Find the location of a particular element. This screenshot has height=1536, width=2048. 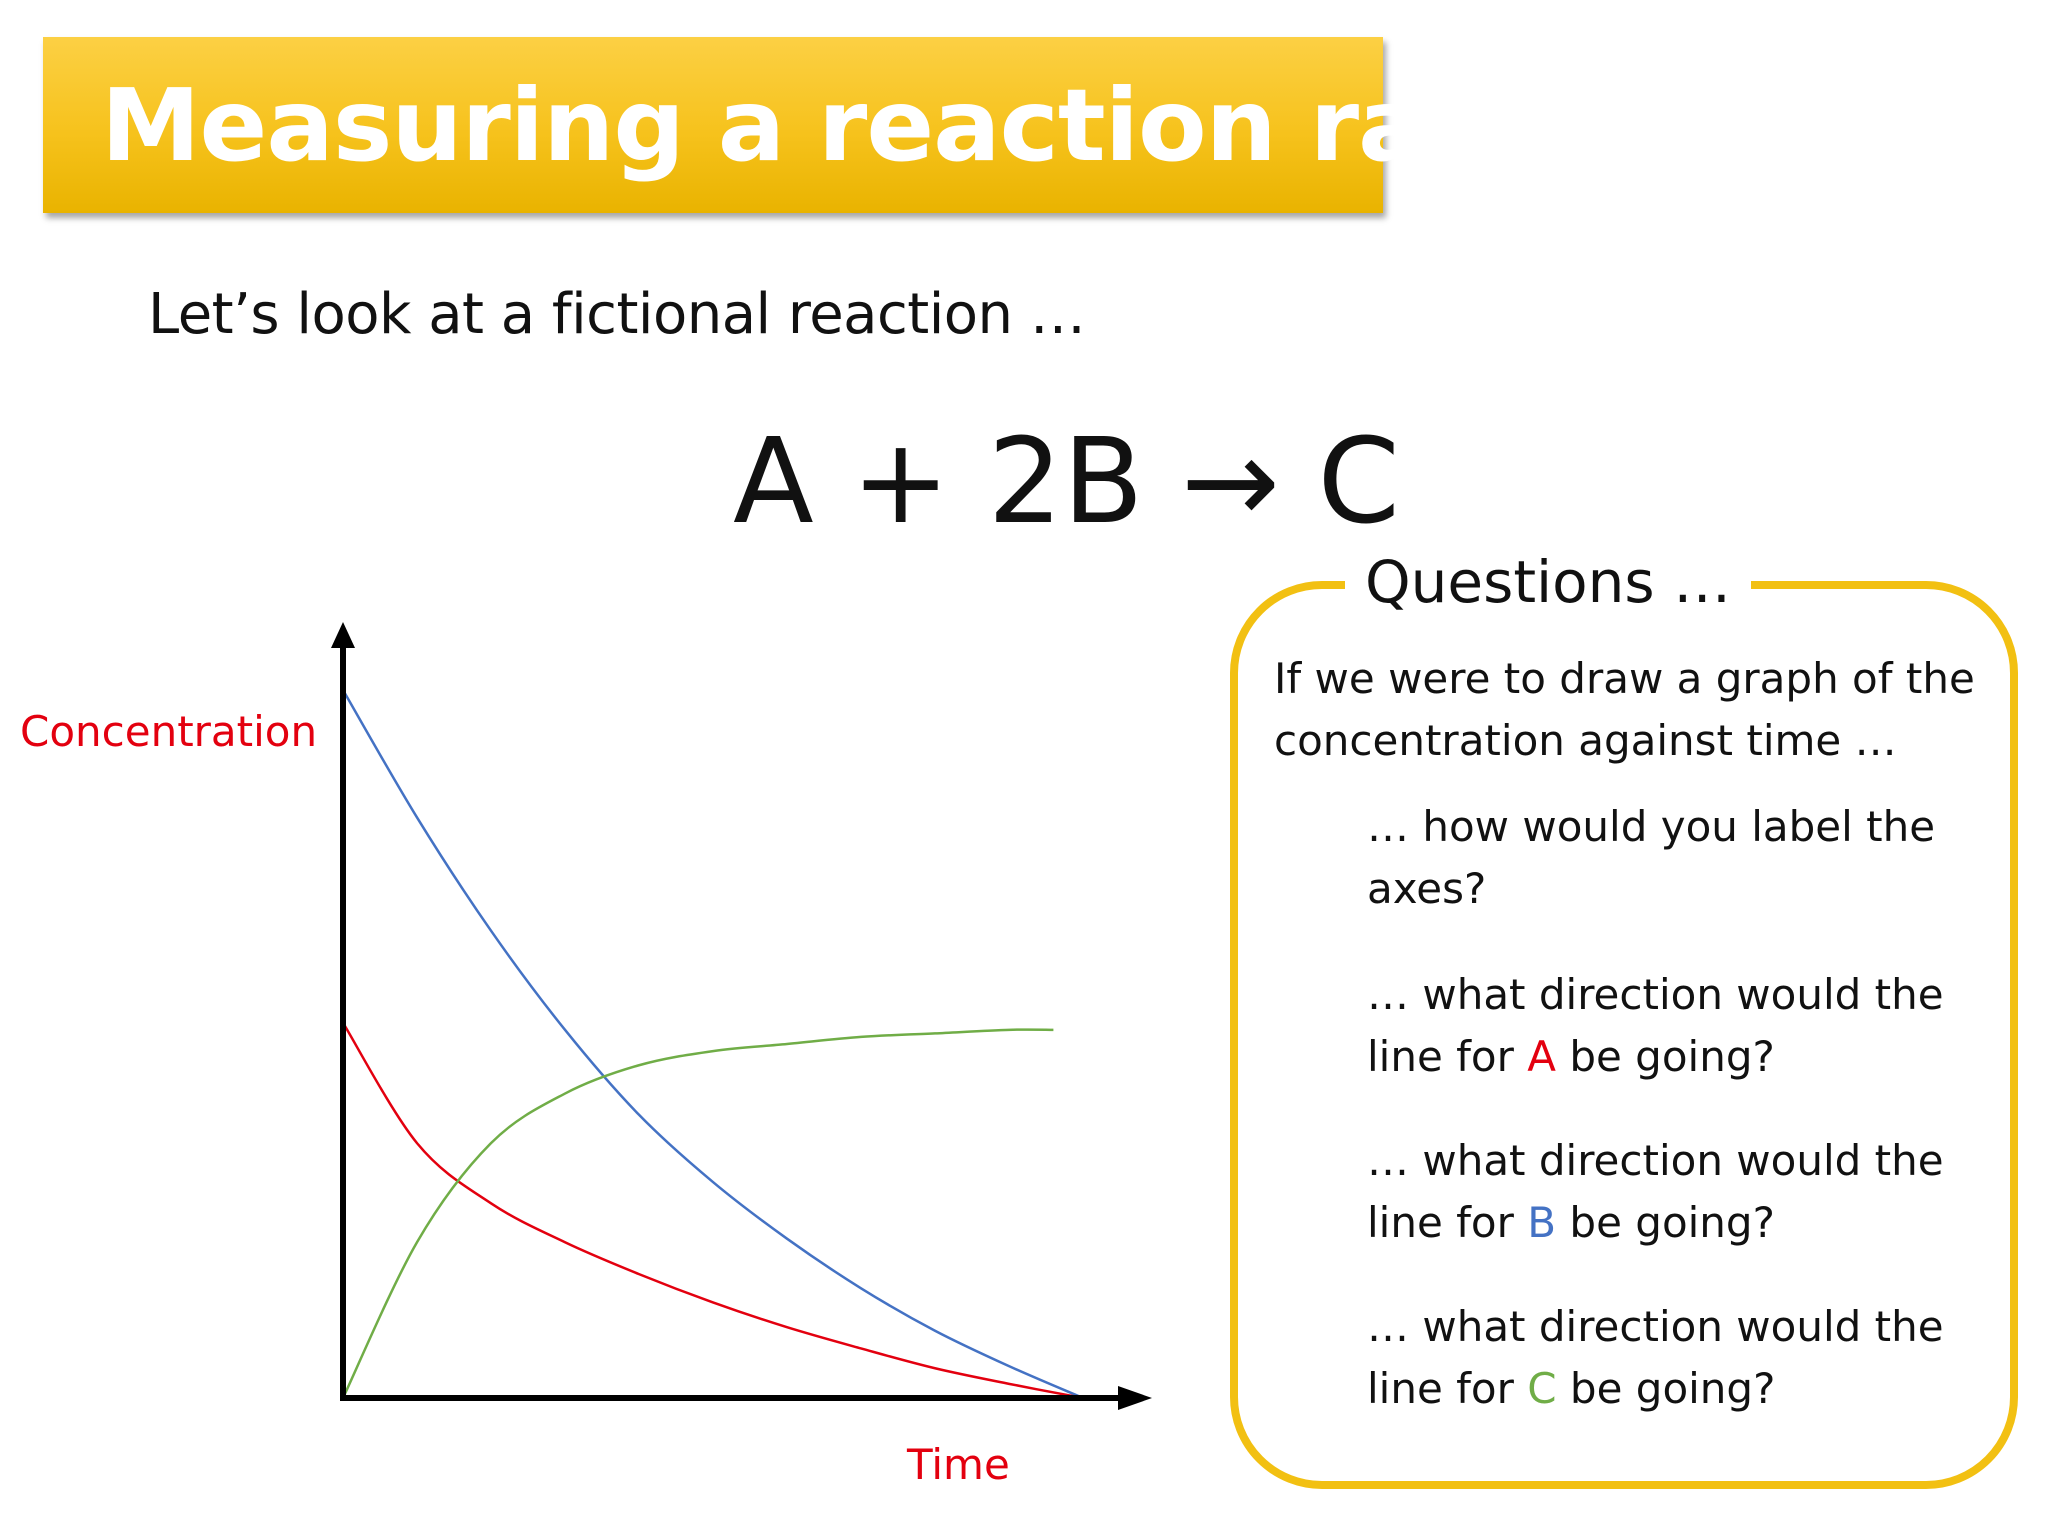

y-axis-arrowhead is located at coordinates (343, 635).